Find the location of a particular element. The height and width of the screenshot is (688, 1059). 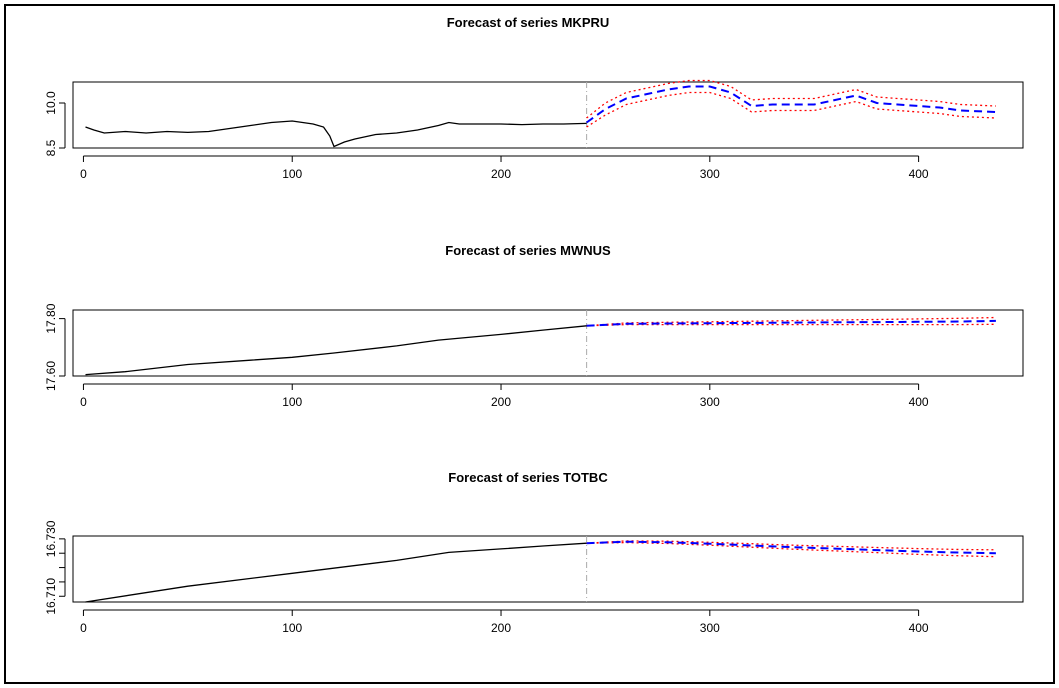

y-tick-label: 16.710 is located at coordinates (51, 596).